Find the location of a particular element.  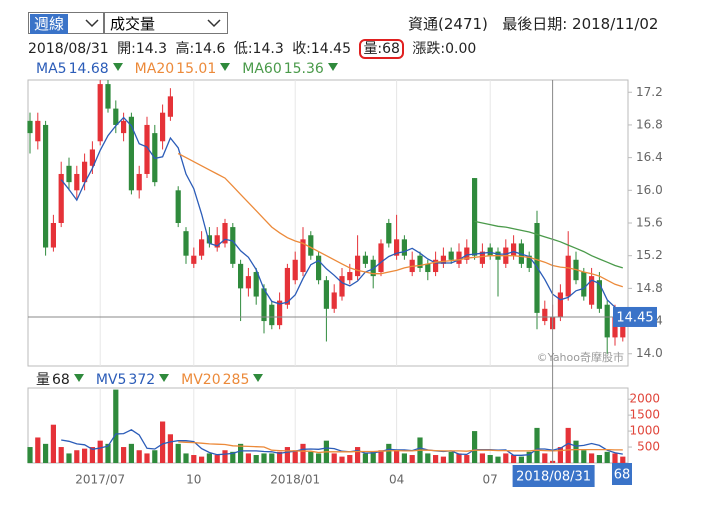

volume-frame is located at coordinates (328, 425).